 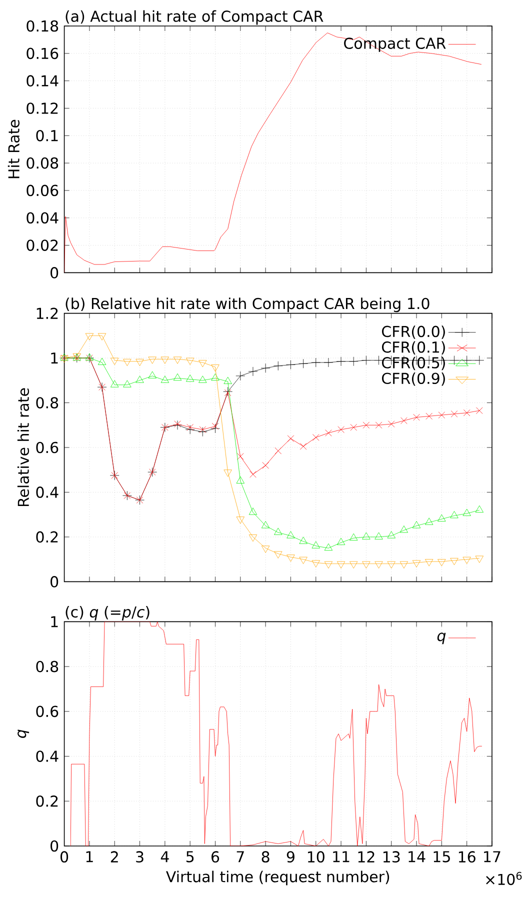 I want to click on legend-label: CFR(0.1), so click(x=413, y=348).